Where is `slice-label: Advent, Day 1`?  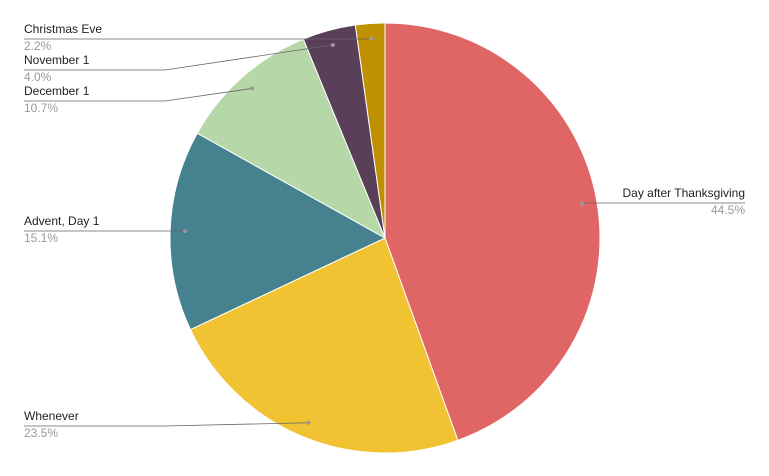
slice-label: Advent, Day 1 is located at coordinates (62, 221).